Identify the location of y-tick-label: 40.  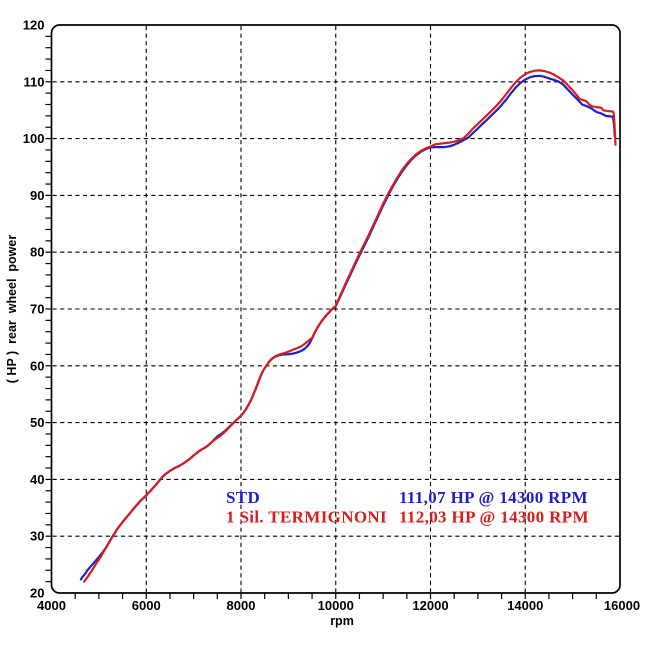
(37, 479).